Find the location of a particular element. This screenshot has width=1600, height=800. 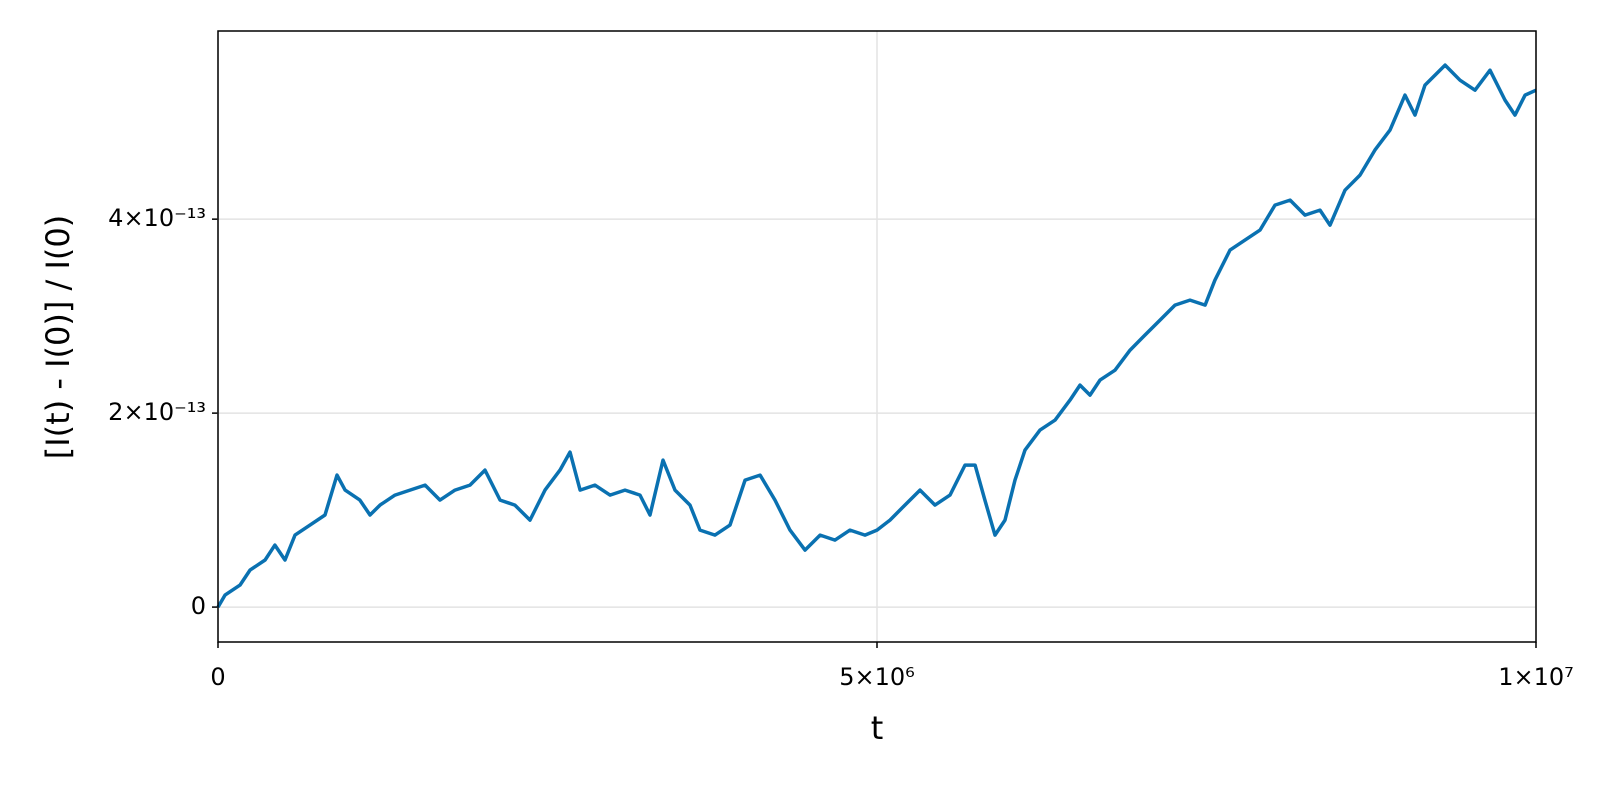

x-tick-label: 1×10⁷ is located at coordinates (1536, 677).